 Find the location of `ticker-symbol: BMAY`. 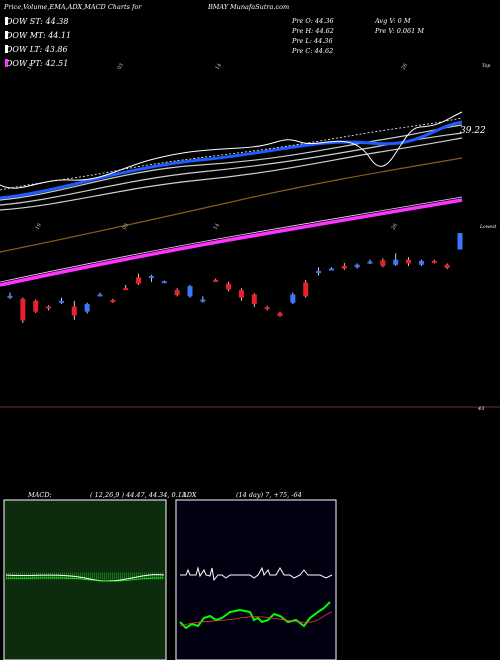

ticker-symbol: BMAY is located at coordinates (218, 7).